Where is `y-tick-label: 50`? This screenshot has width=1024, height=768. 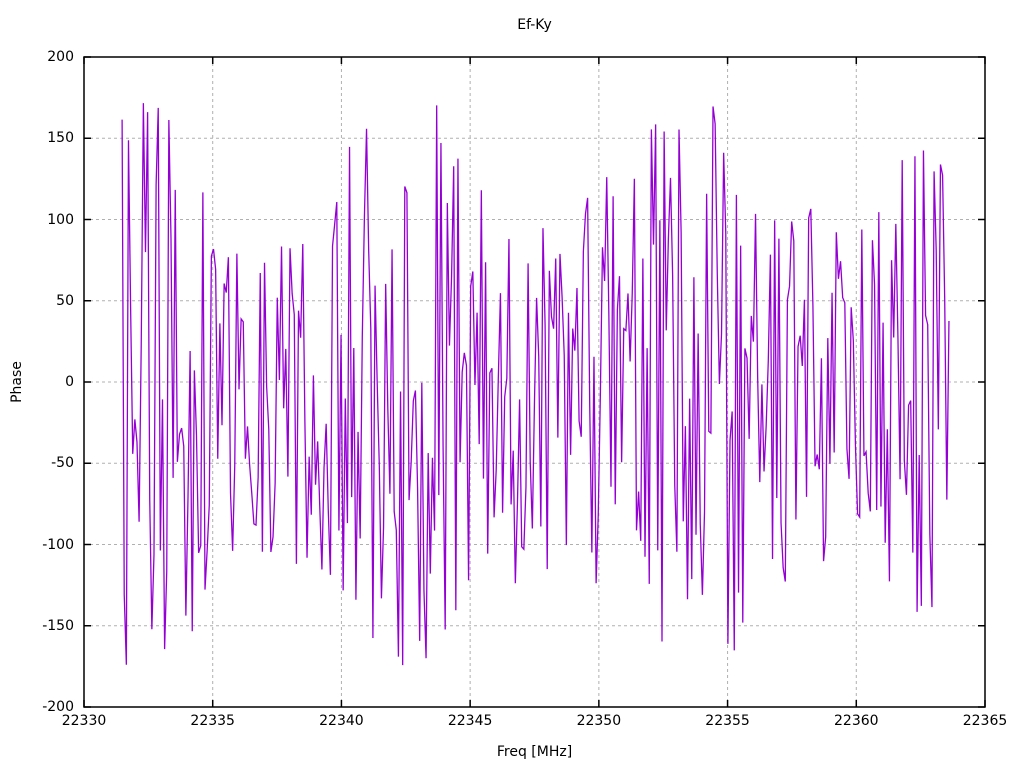 y-tick-label: 50 is located at coordinates (65, 300).